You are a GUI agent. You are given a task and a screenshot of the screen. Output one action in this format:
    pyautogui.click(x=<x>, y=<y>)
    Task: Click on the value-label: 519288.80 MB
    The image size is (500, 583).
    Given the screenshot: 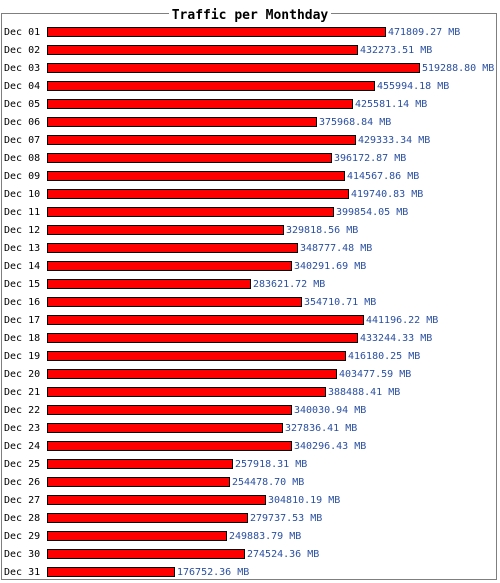 What is the action you would take?
    pyautogui.click(x=458, y=68)
    